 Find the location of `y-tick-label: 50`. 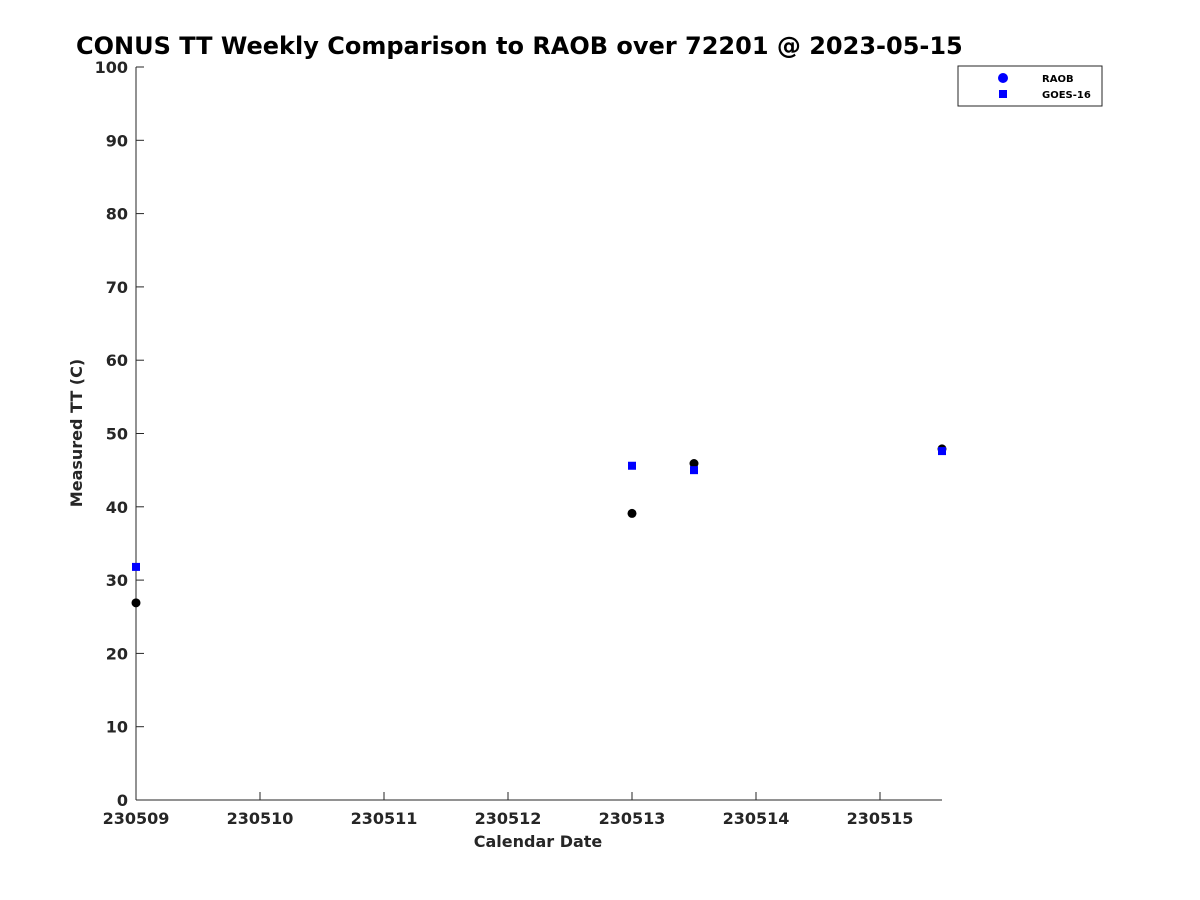

y-tick-label: 50 is located at coordinates (117, 434).